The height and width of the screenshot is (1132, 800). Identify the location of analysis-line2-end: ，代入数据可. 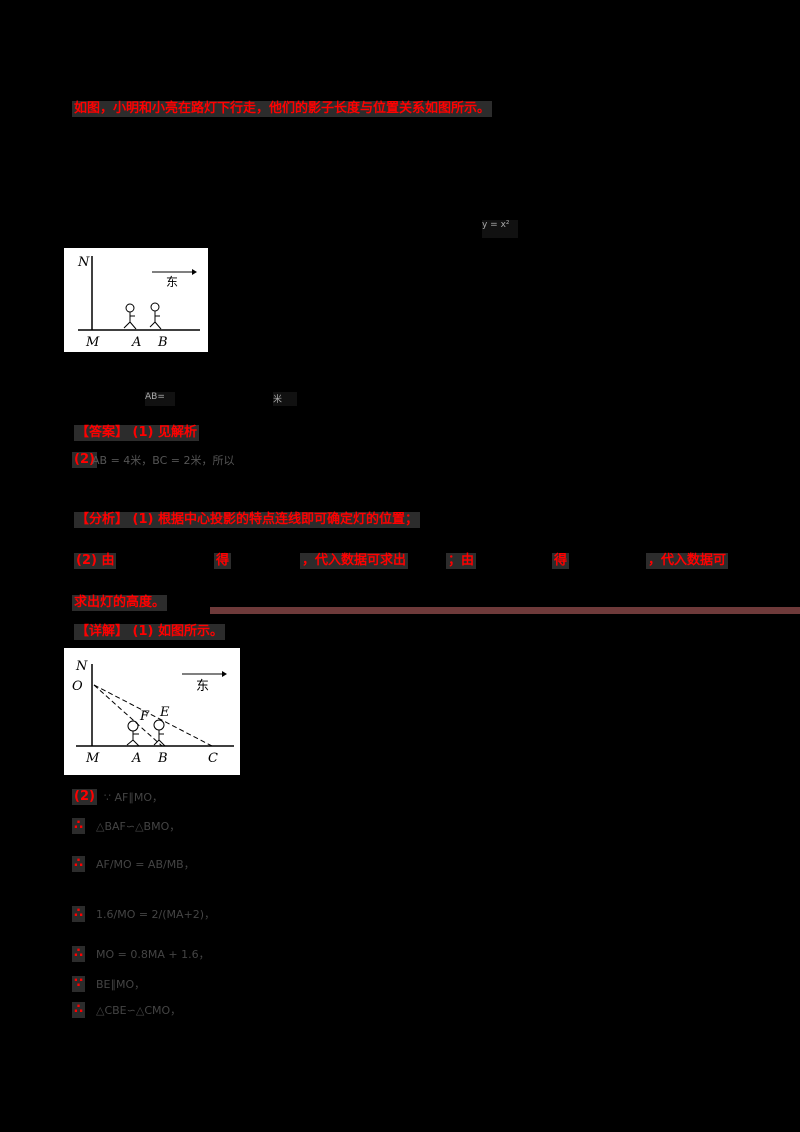
(687, 561).